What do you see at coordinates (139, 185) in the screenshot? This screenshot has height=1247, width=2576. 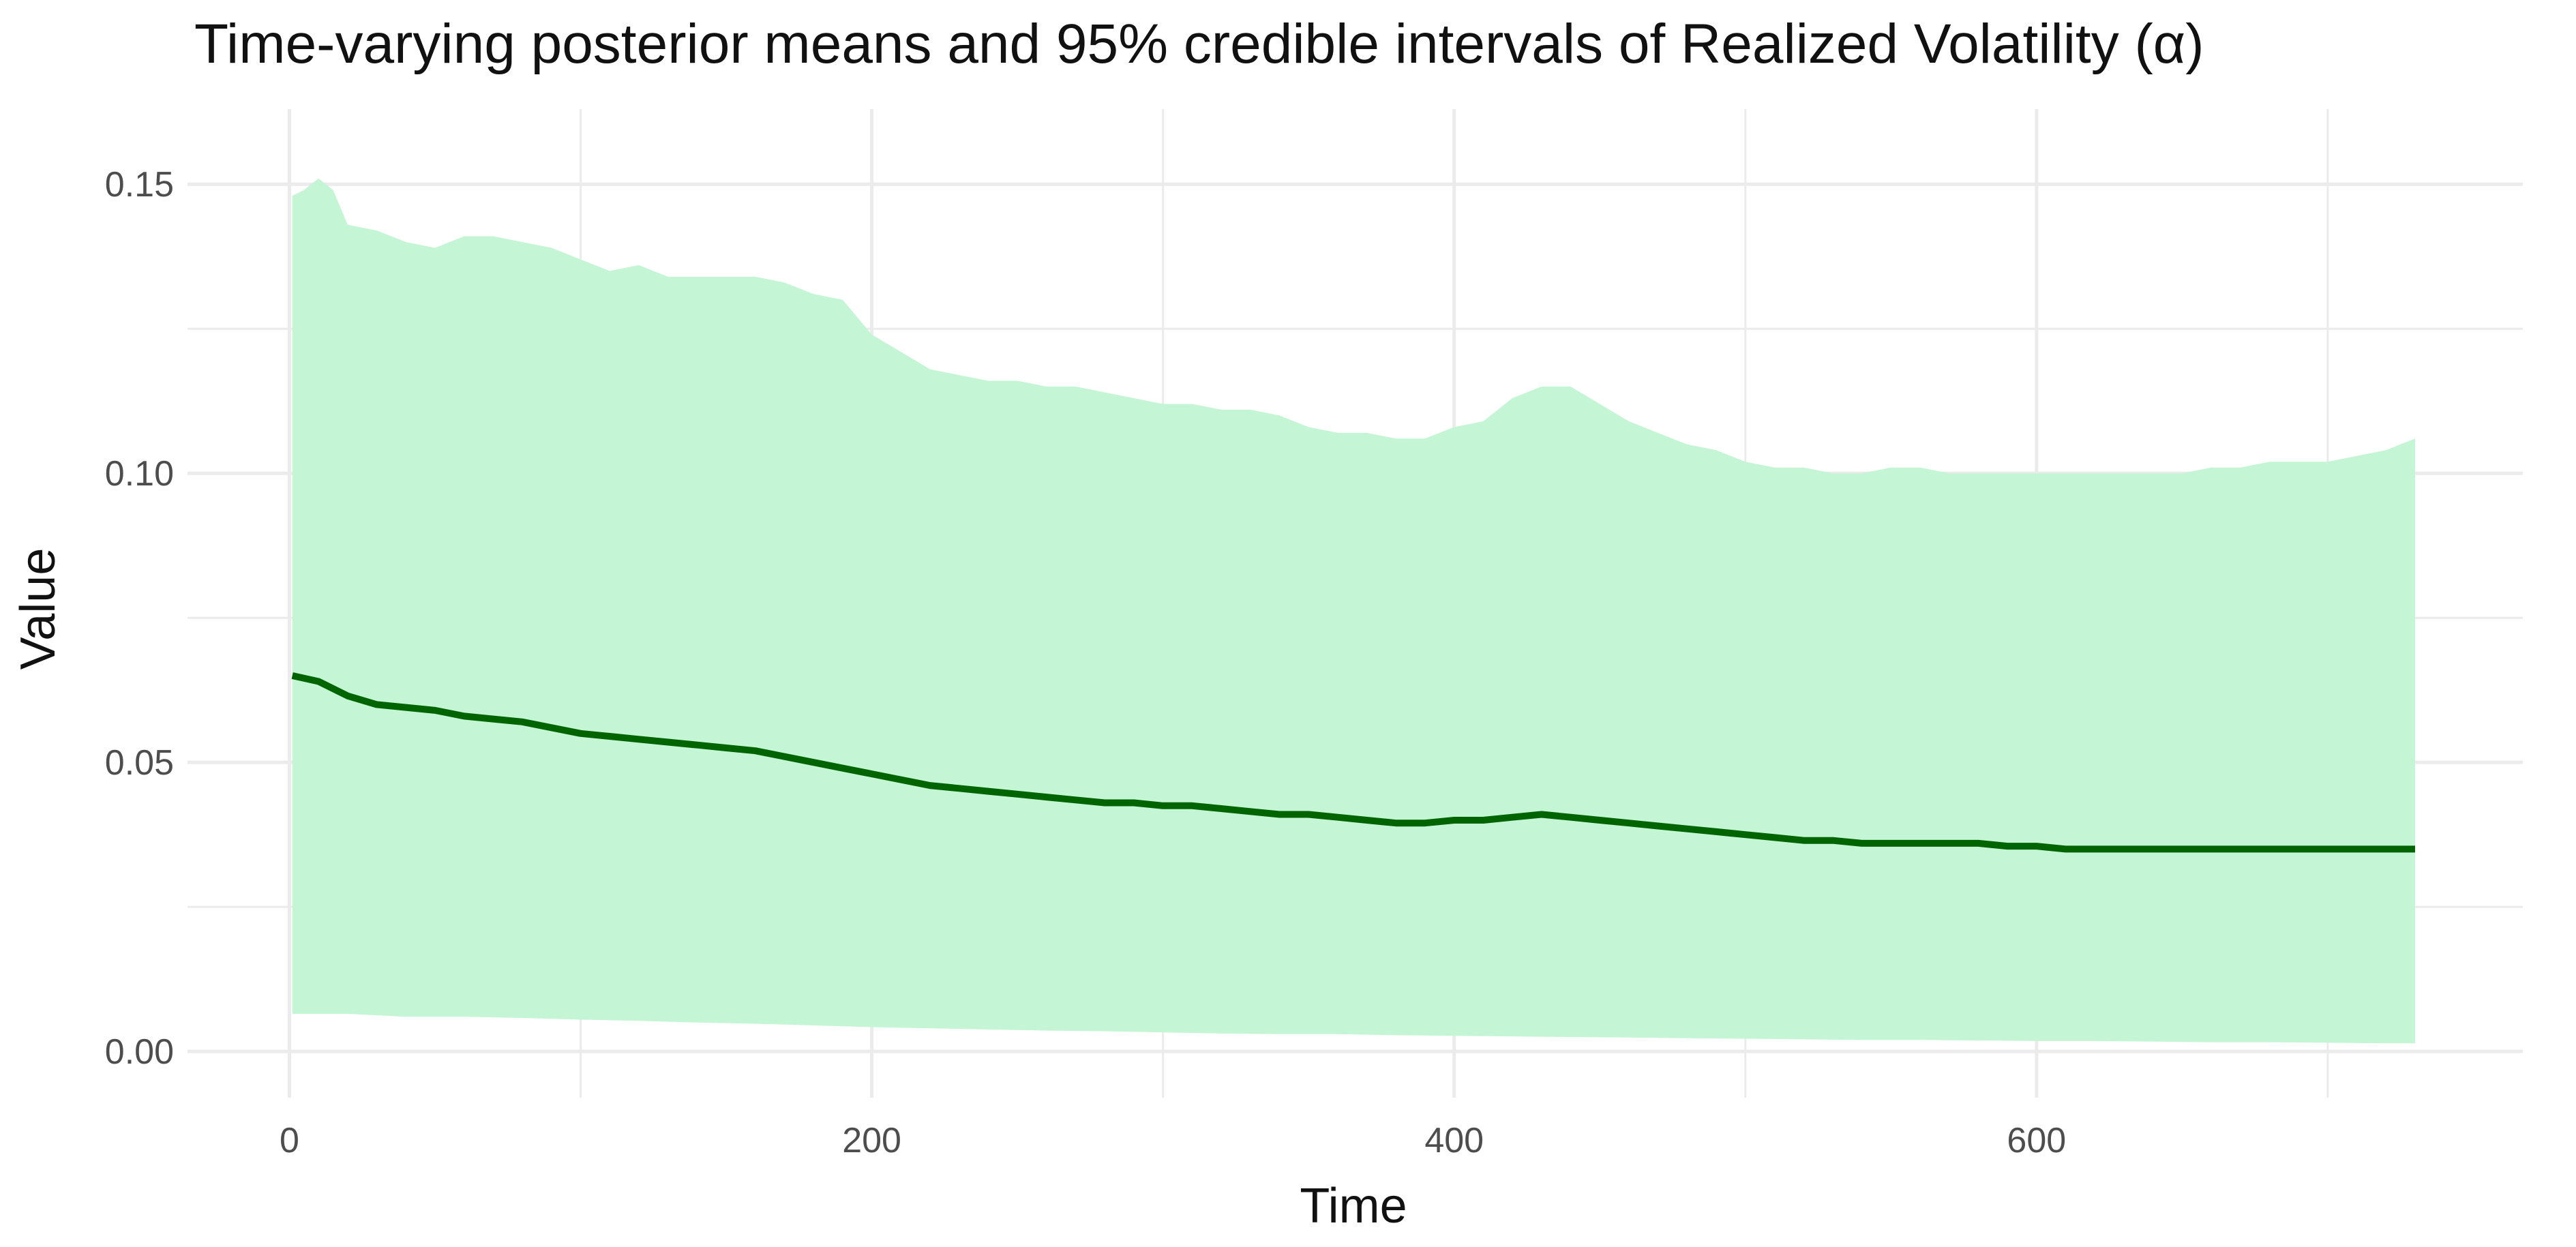 I see `y-tick-label: 0.15` at bounding box center [139, 185].